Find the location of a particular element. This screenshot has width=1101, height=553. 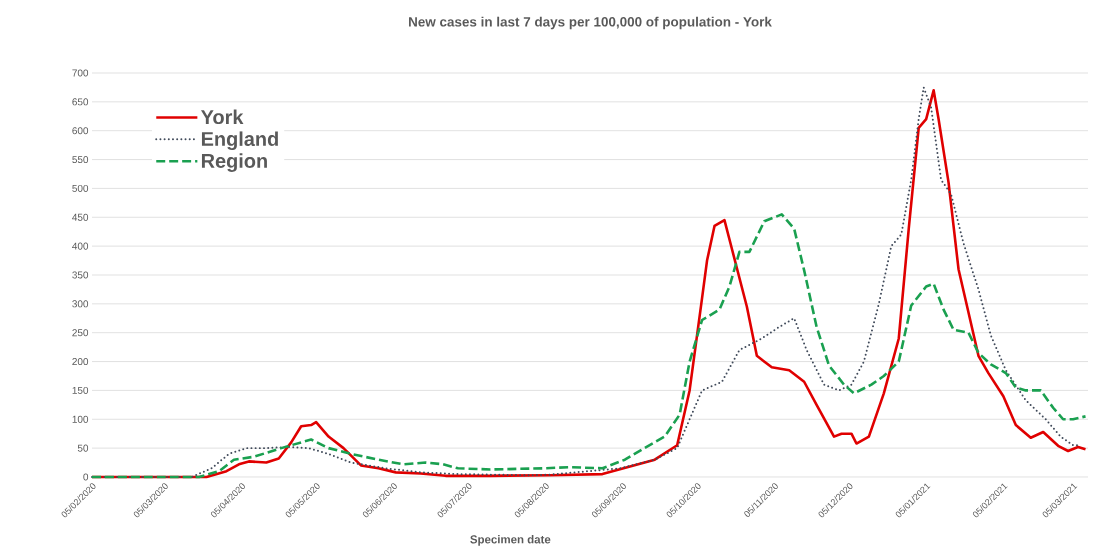

y-tick-label: 100 is located at coordinates (80, 419).